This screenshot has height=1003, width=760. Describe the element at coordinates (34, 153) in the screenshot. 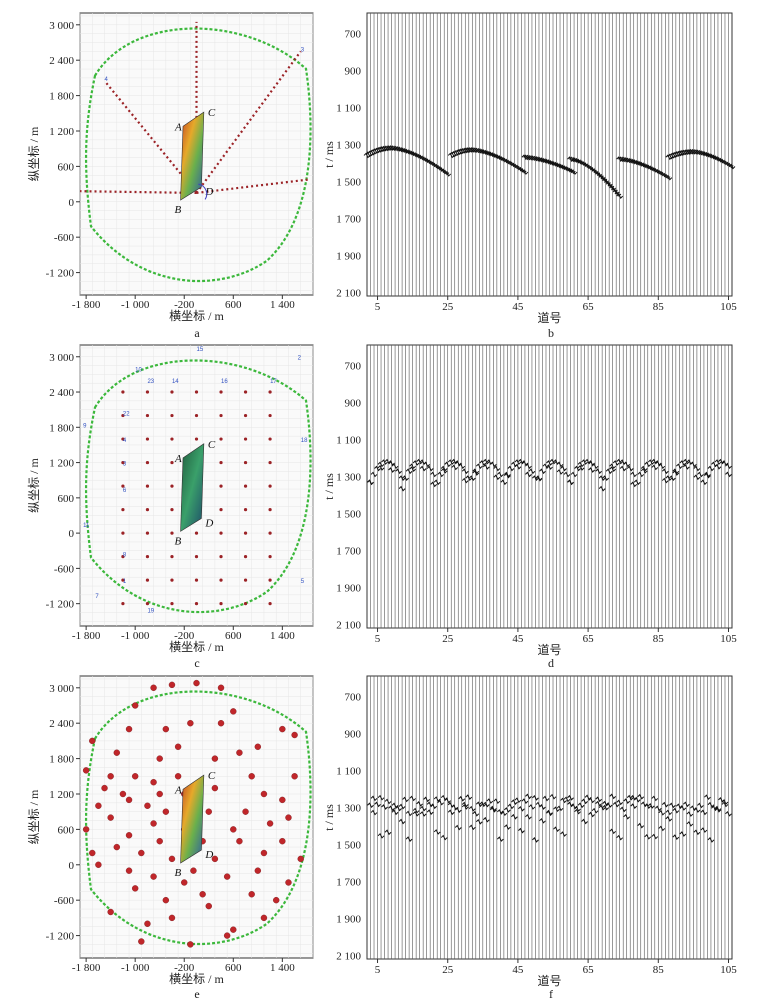

I see `y-axis-label: 纵坐标 / m` at that location.